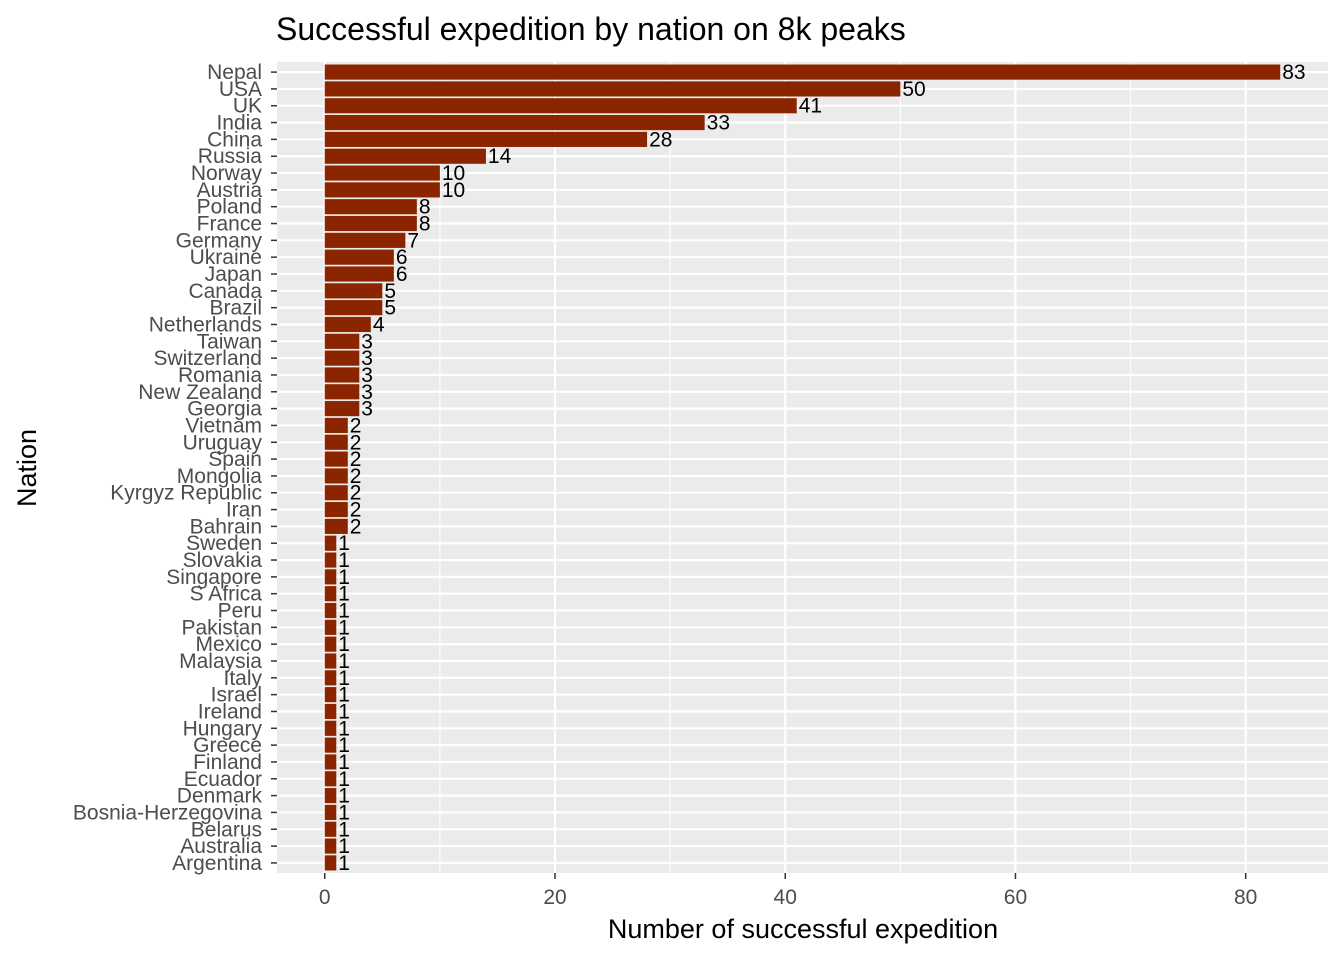 The height and width of the screenshot is (960, 1344). Describe the element at coordinates (230, 711) in the screenshot. I see `y-tick-label: Ireland` at that location.